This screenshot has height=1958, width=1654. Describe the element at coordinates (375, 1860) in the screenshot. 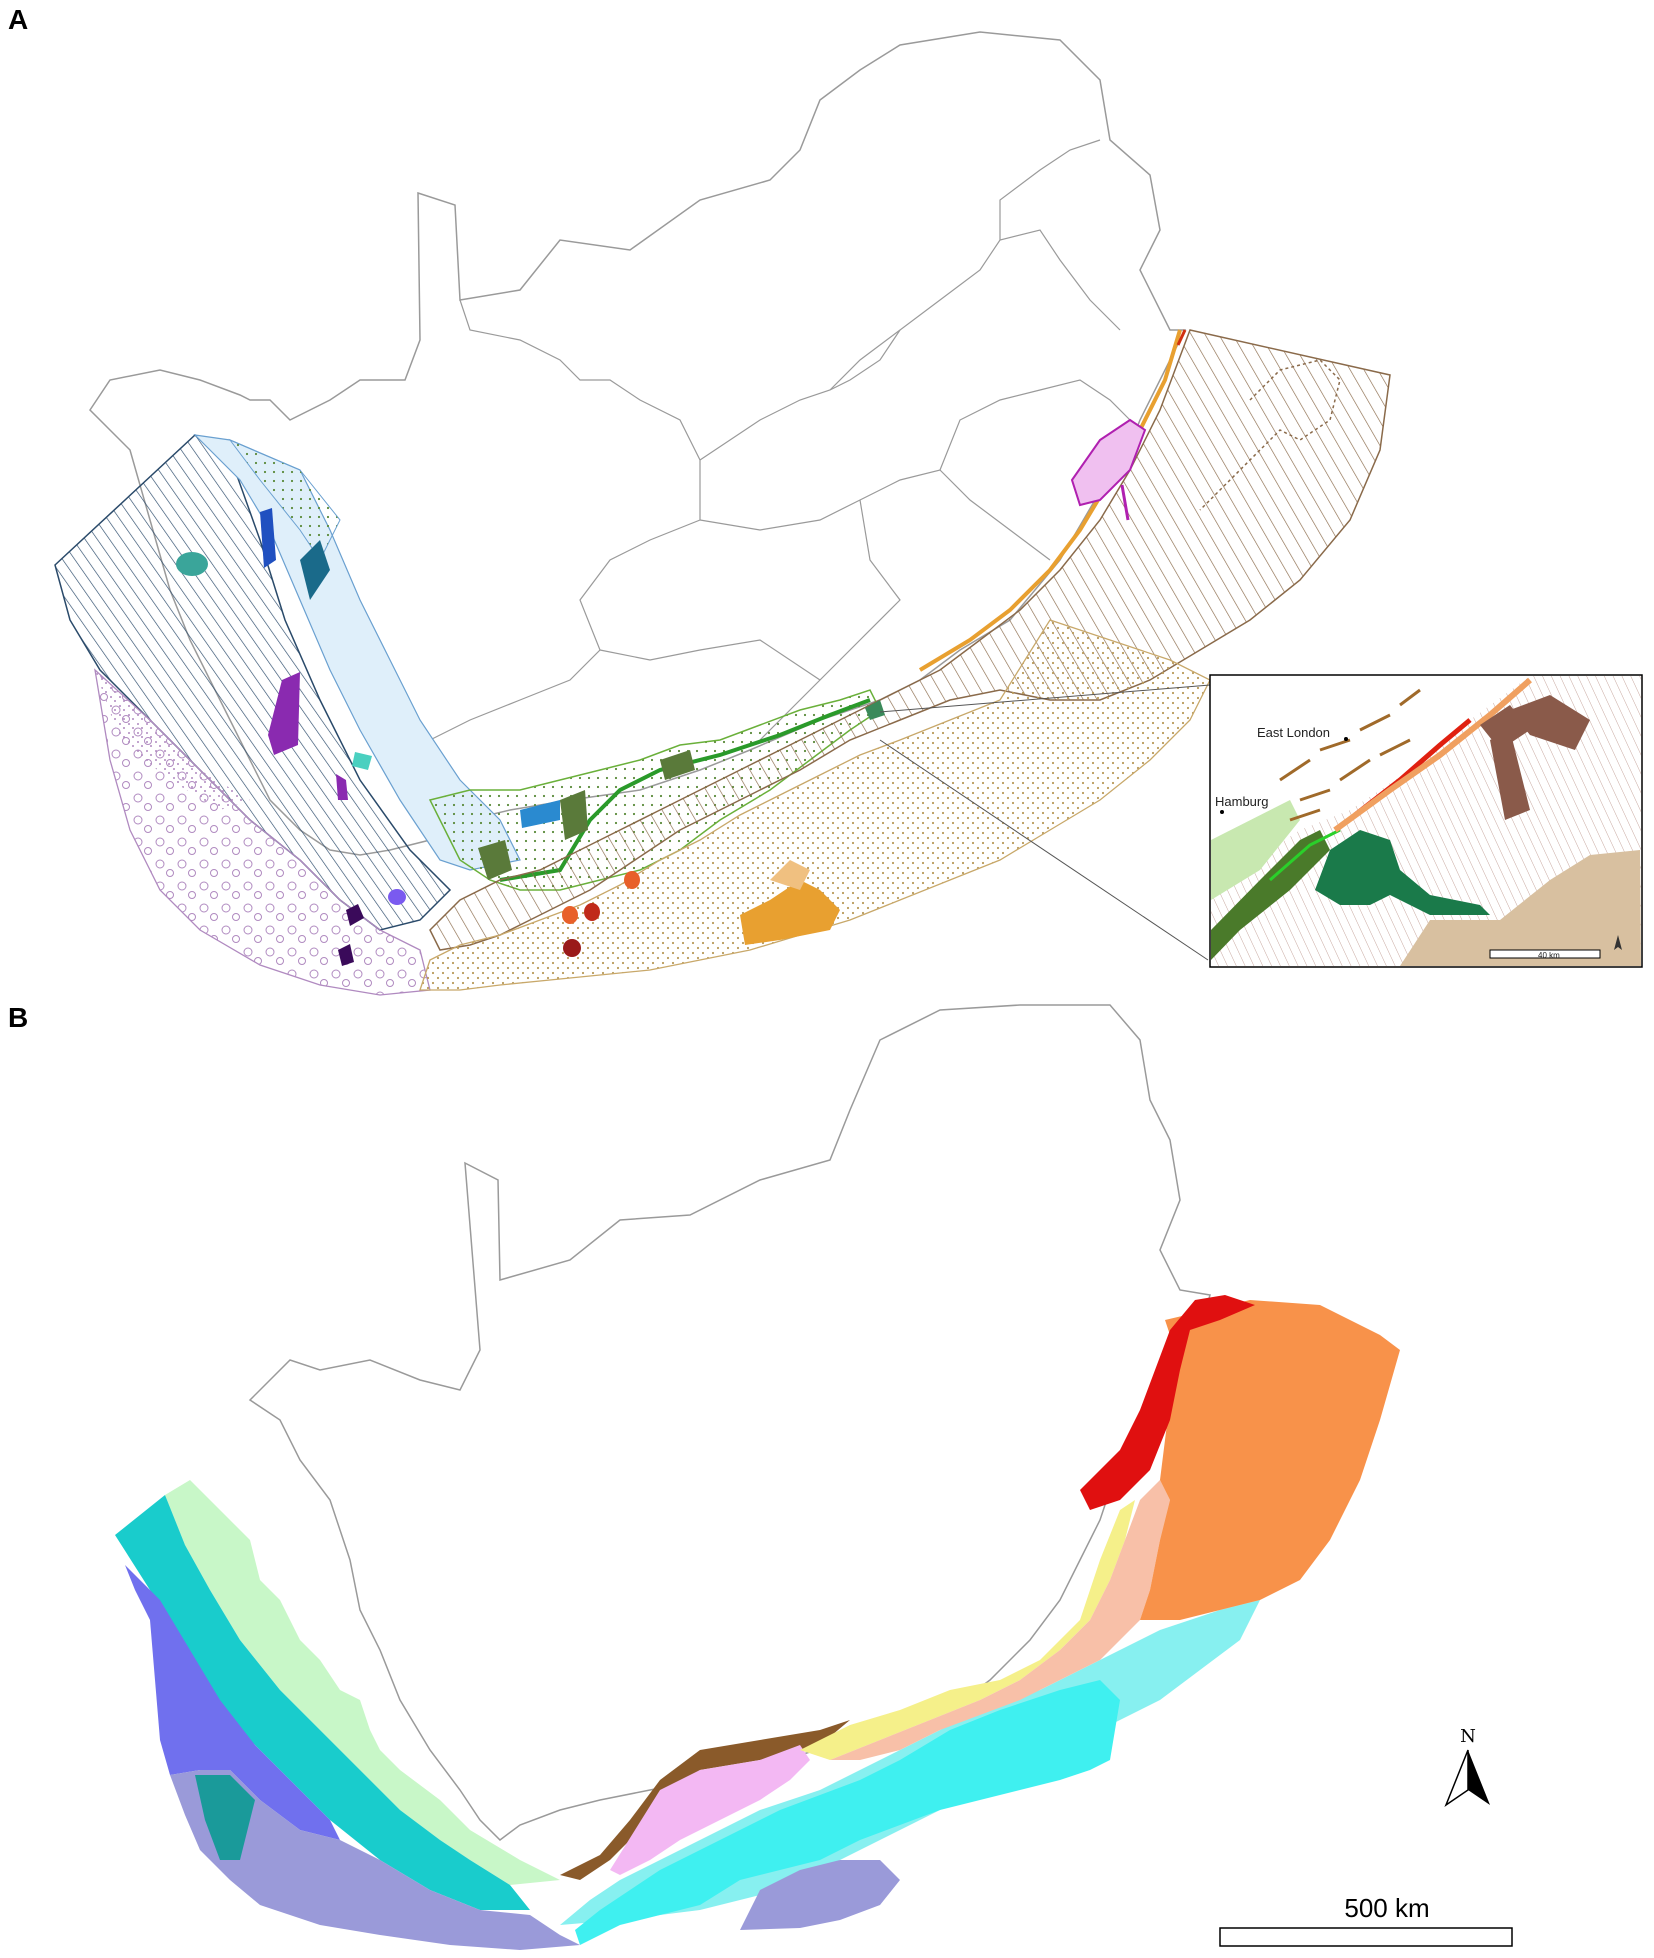

I see `b-zone-west-periwinkle` at that location.